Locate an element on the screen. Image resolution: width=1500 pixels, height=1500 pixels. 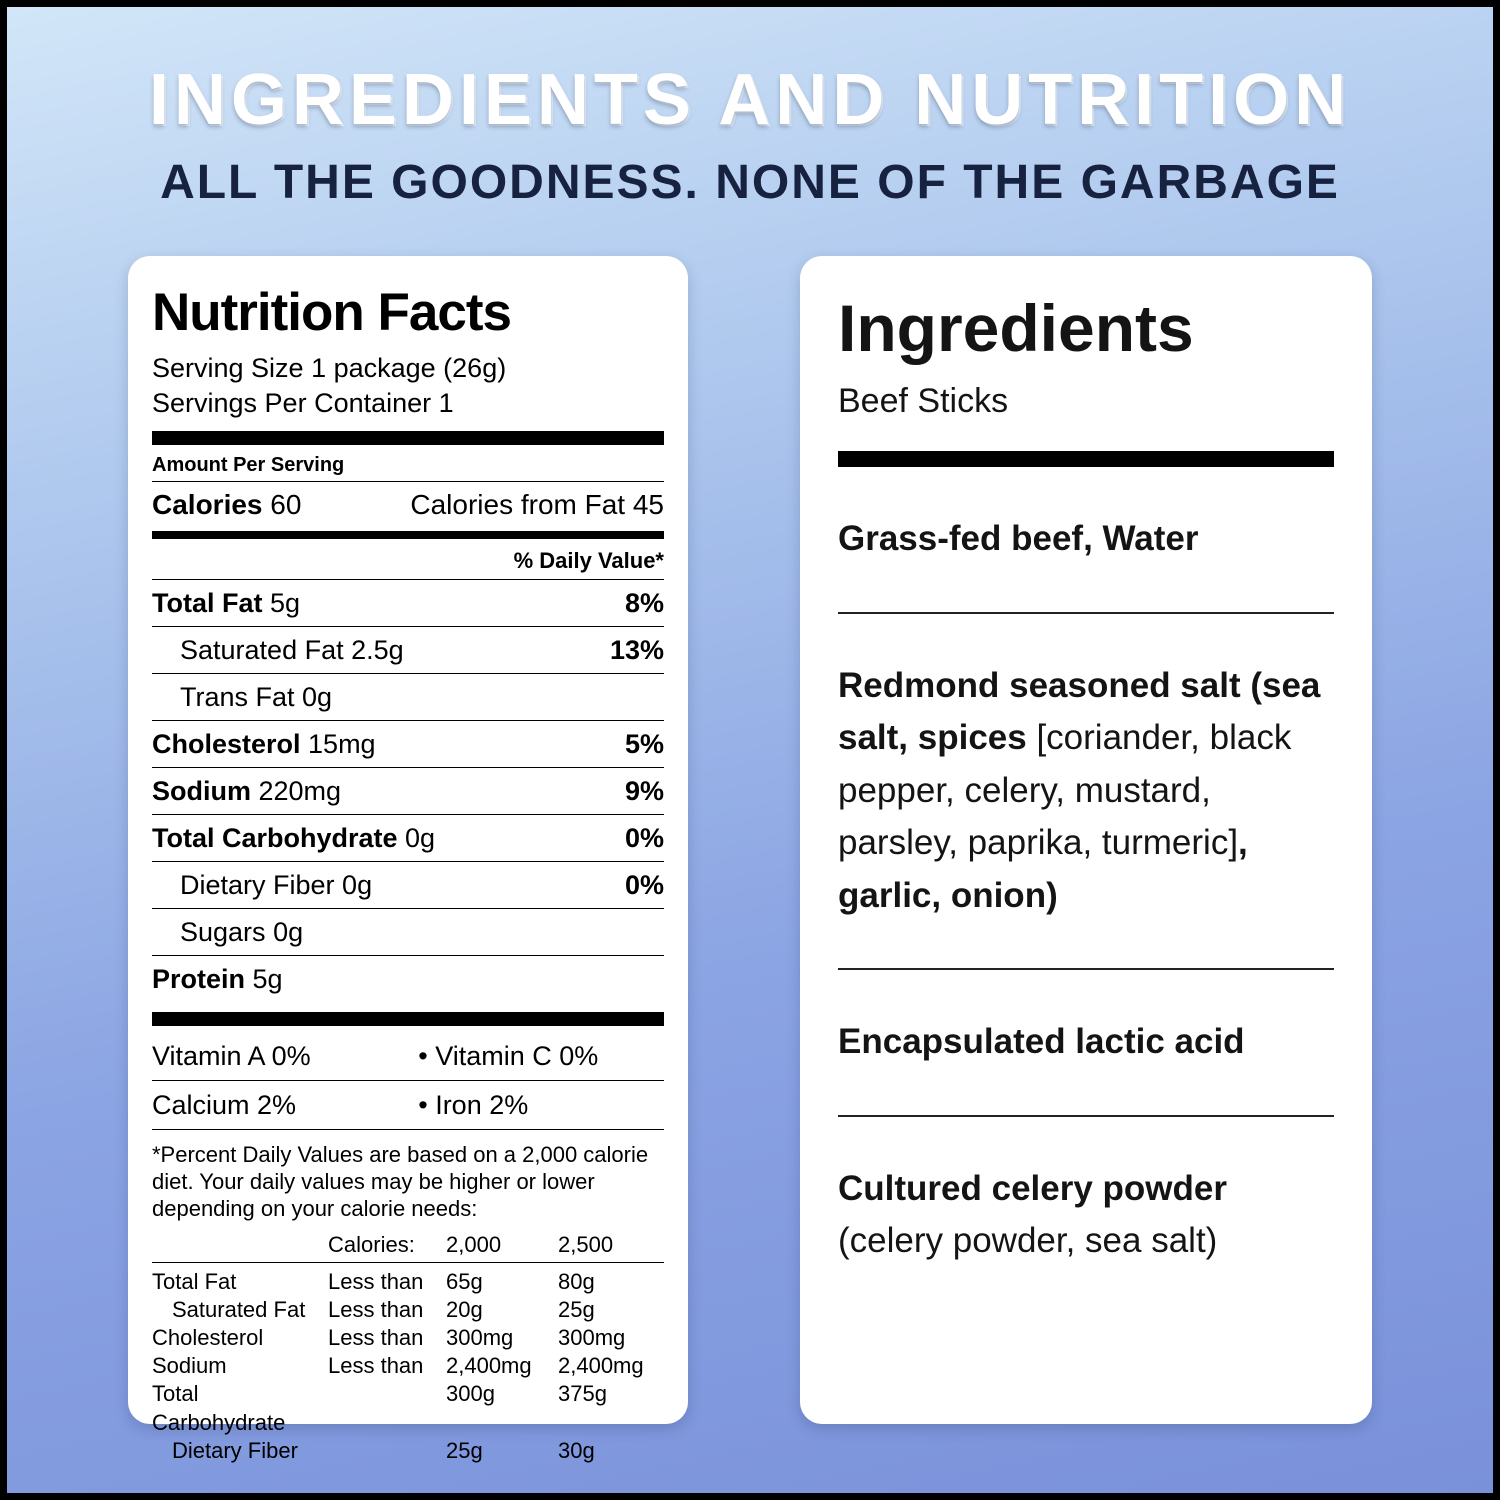
nutrient-name-amount: Cholesterol 15mg is located at coordinates (264, 744).